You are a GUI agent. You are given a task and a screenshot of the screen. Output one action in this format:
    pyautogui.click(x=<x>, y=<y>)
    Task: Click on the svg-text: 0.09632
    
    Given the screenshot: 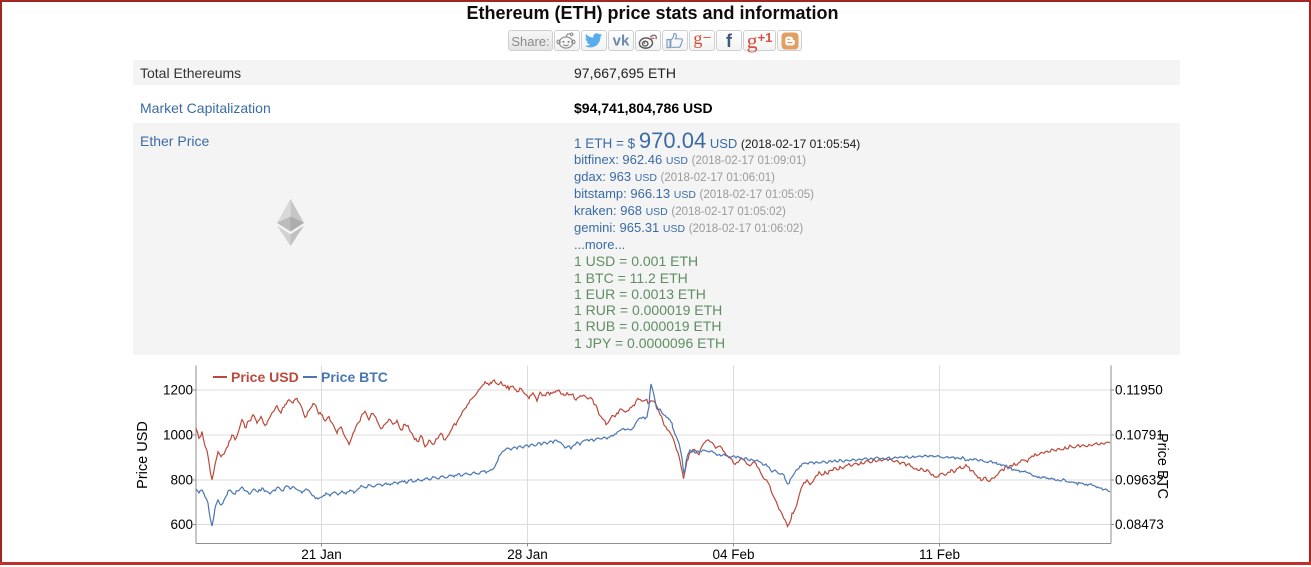 What is the action you would take?
    pyautogui.click(x=1139, y=479)
    